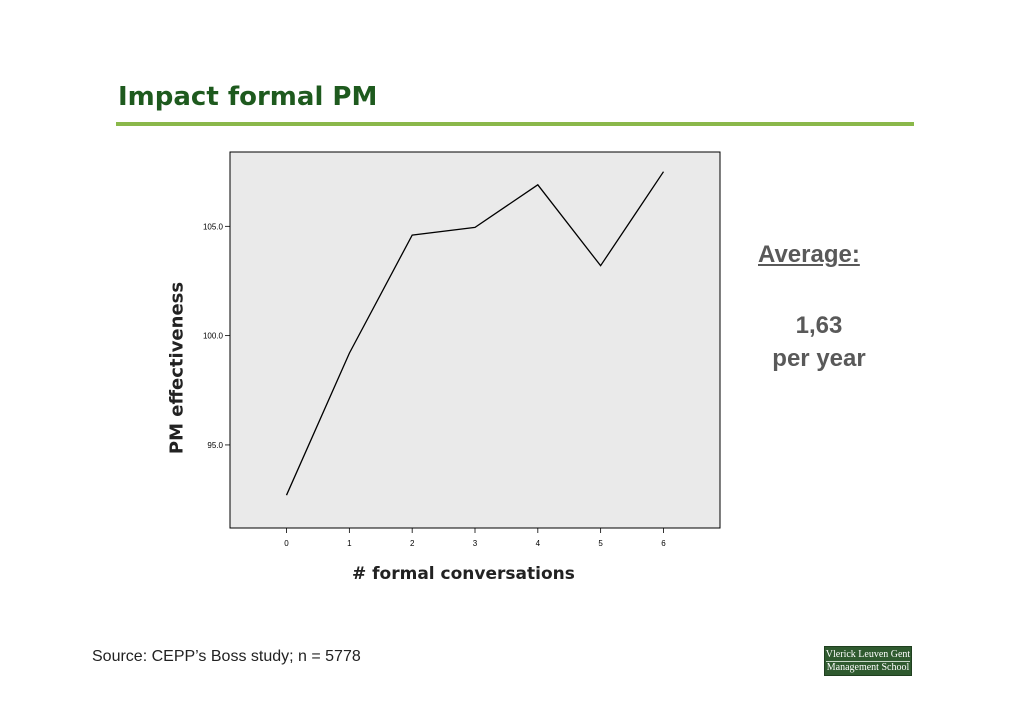  Describe the element at coordinates (819, 325) in the screenshot. I see `average-value: 1,63` at that location.